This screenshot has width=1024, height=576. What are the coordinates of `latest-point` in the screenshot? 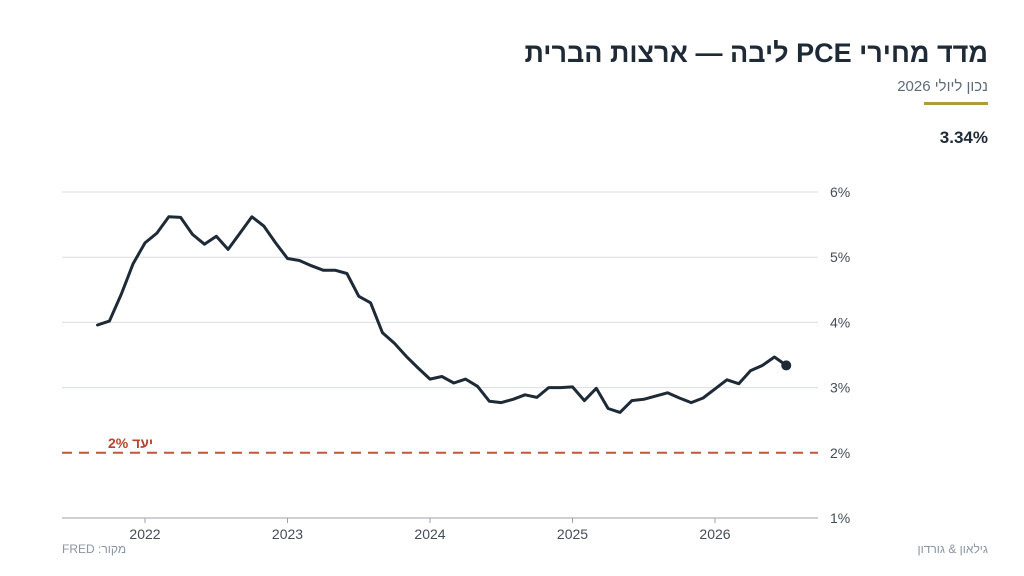 It's located at (786, 365).